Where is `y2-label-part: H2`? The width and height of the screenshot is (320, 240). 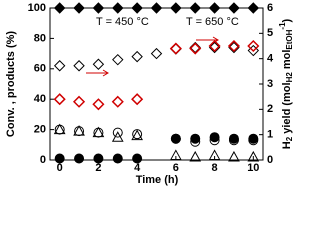
y2-label-part: H2 is located at coordinates (289, 77).